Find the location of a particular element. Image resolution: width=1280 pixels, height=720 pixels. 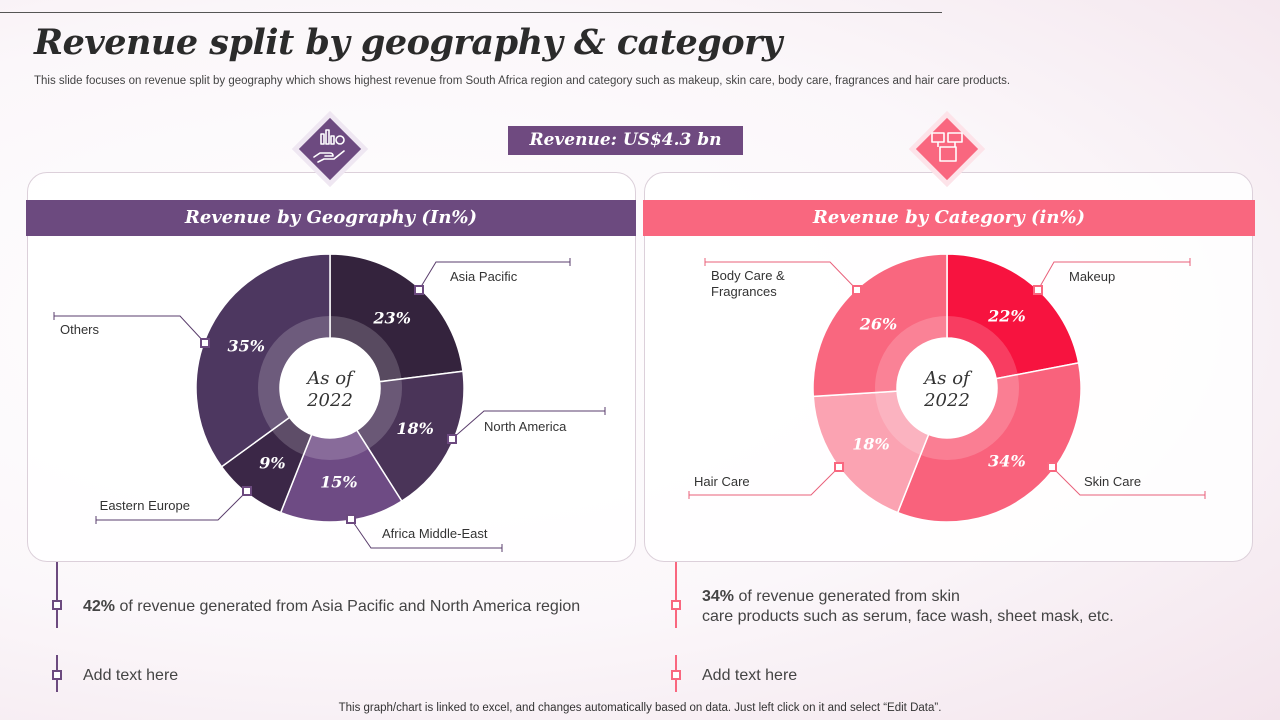

callout-marker-eastern-europe is located at coordinates (247, 491).